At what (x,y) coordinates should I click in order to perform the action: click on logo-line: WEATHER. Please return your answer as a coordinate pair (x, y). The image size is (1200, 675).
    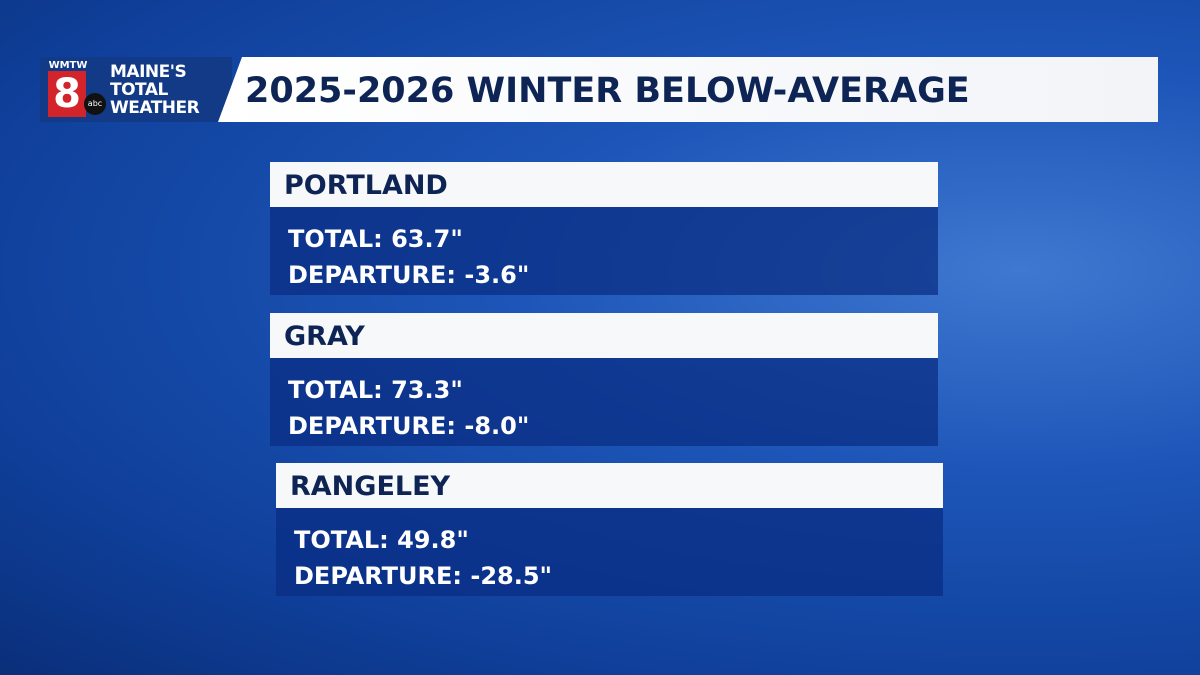
    Looking at the image, I should click on (155, 108).